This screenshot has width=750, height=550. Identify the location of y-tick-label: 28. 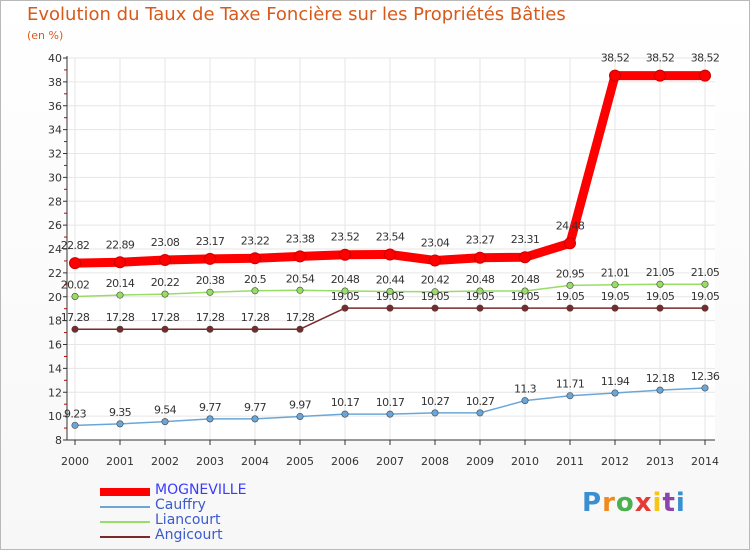
(55, 201).